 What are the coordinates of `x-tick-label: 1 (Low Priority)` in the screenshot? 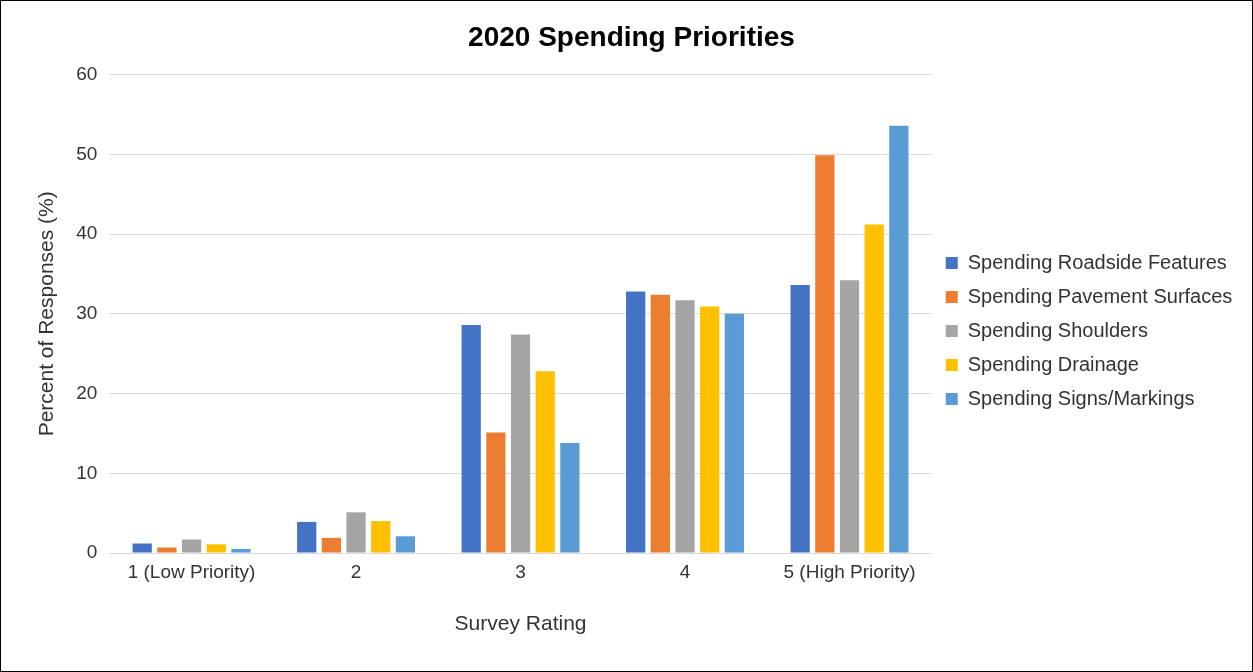 It's located at (191, 571).